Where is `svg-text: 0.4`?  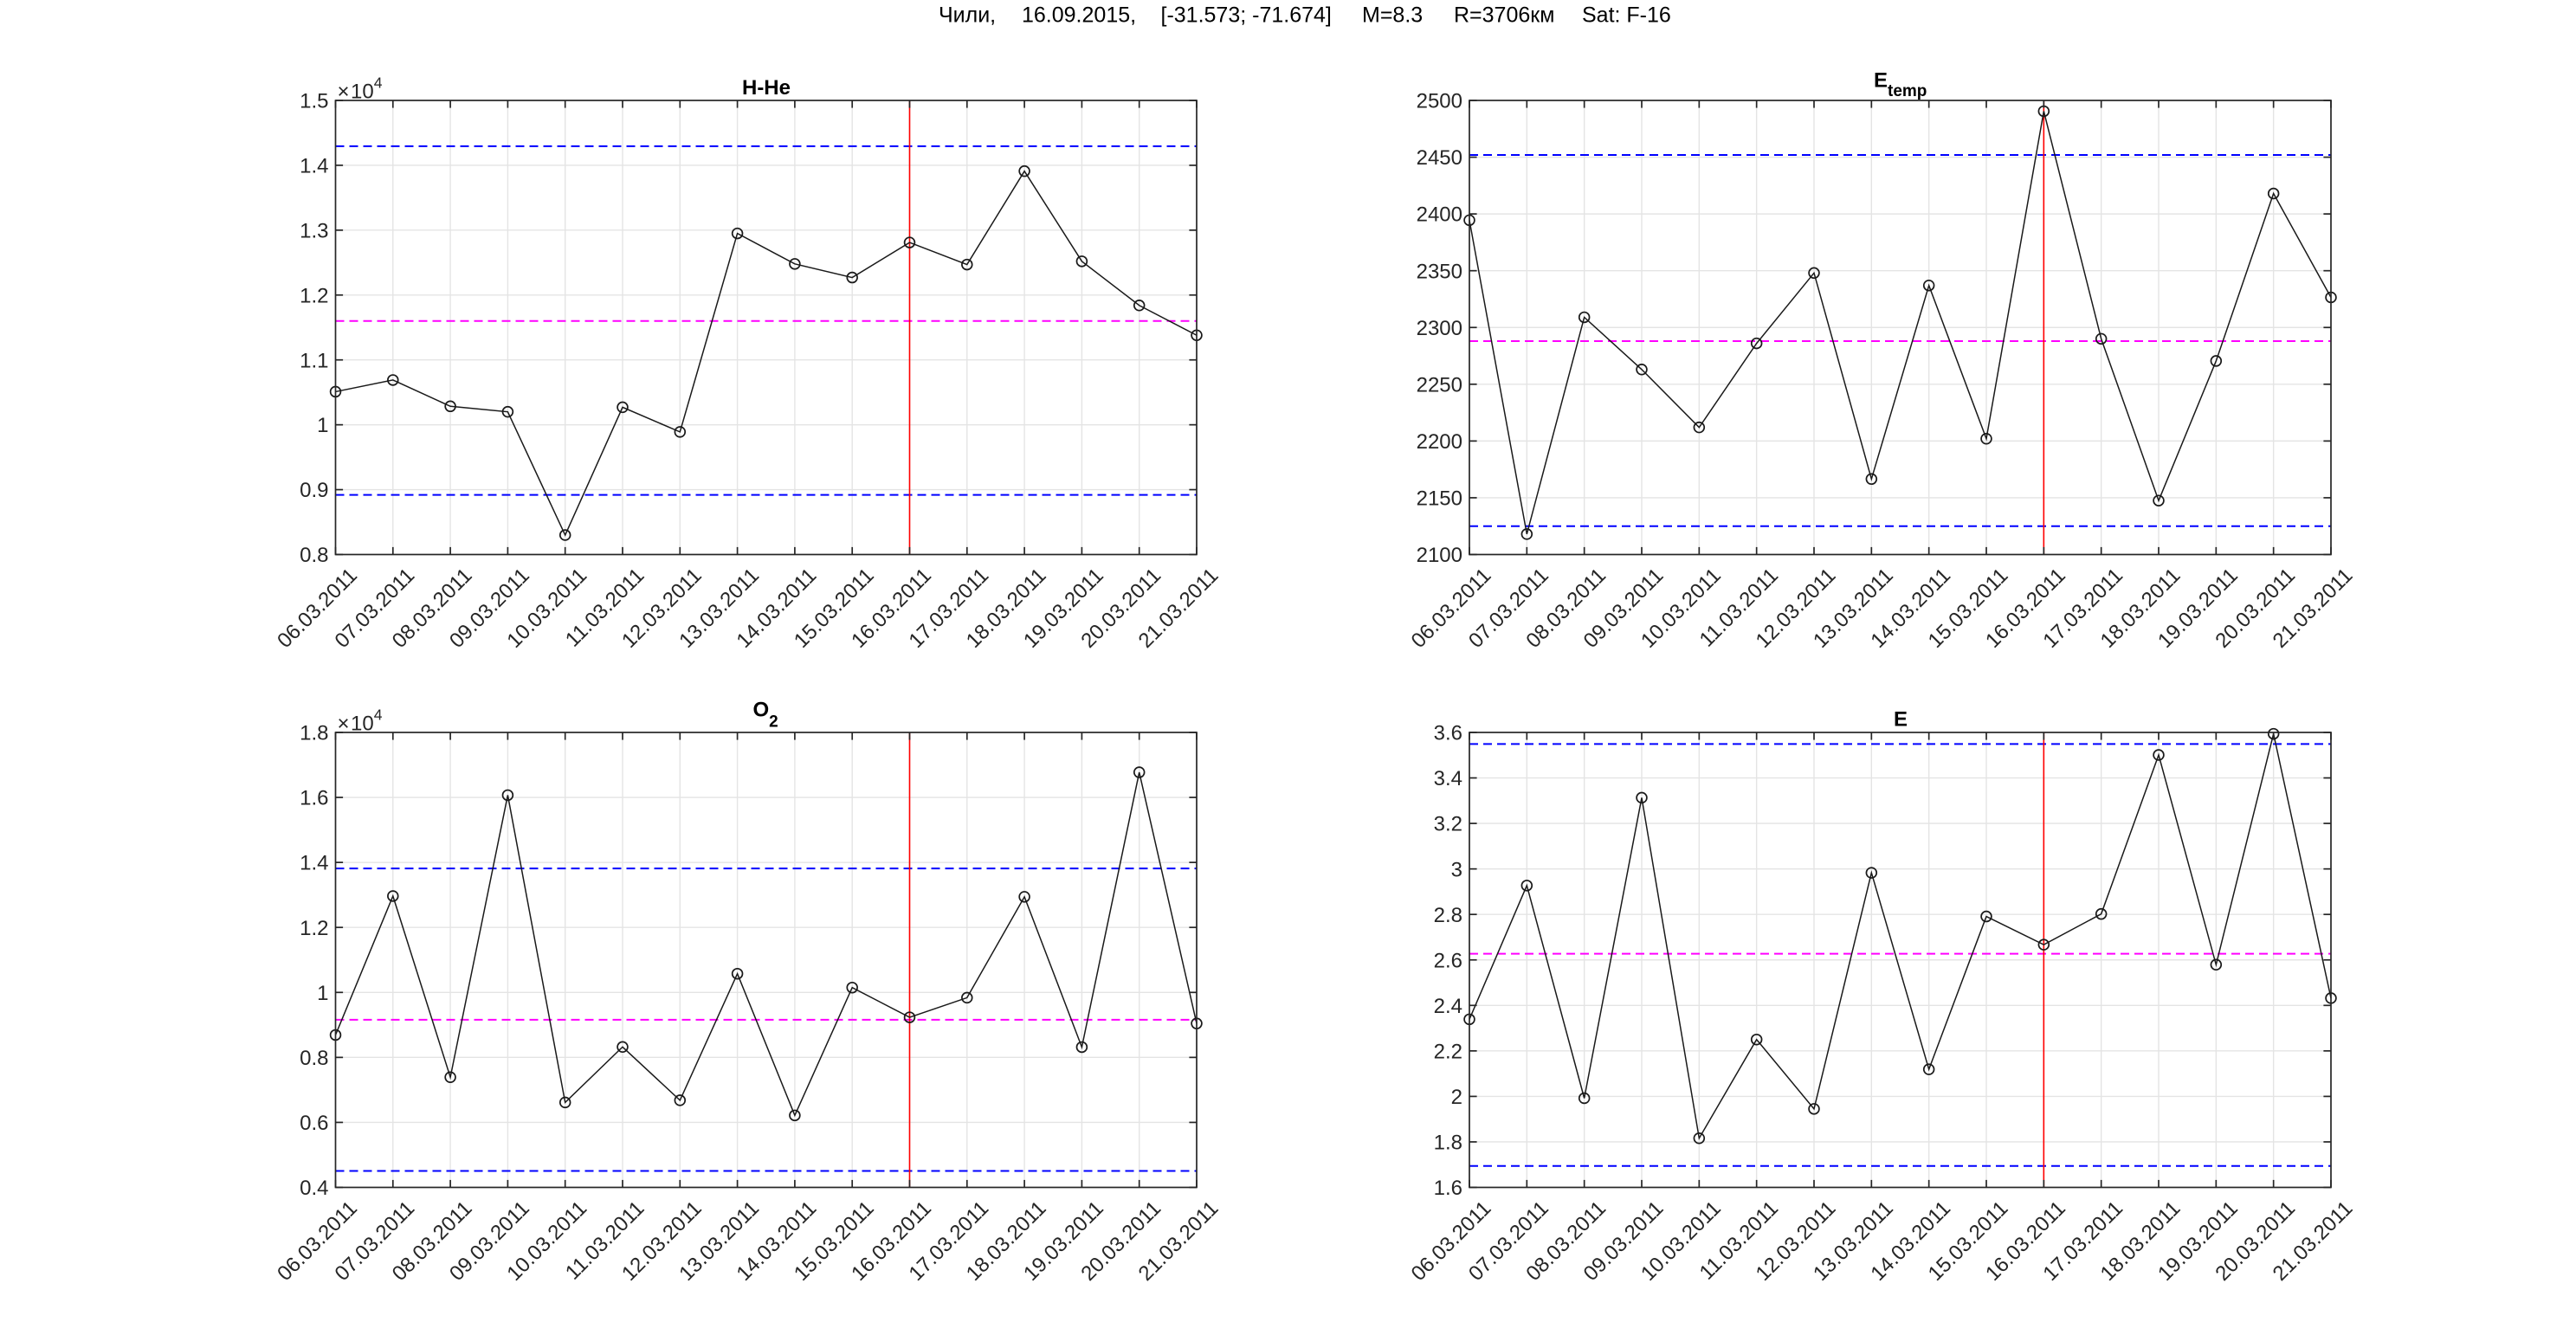
svg-text: 0.4 is located at coordinates (314, 1188).